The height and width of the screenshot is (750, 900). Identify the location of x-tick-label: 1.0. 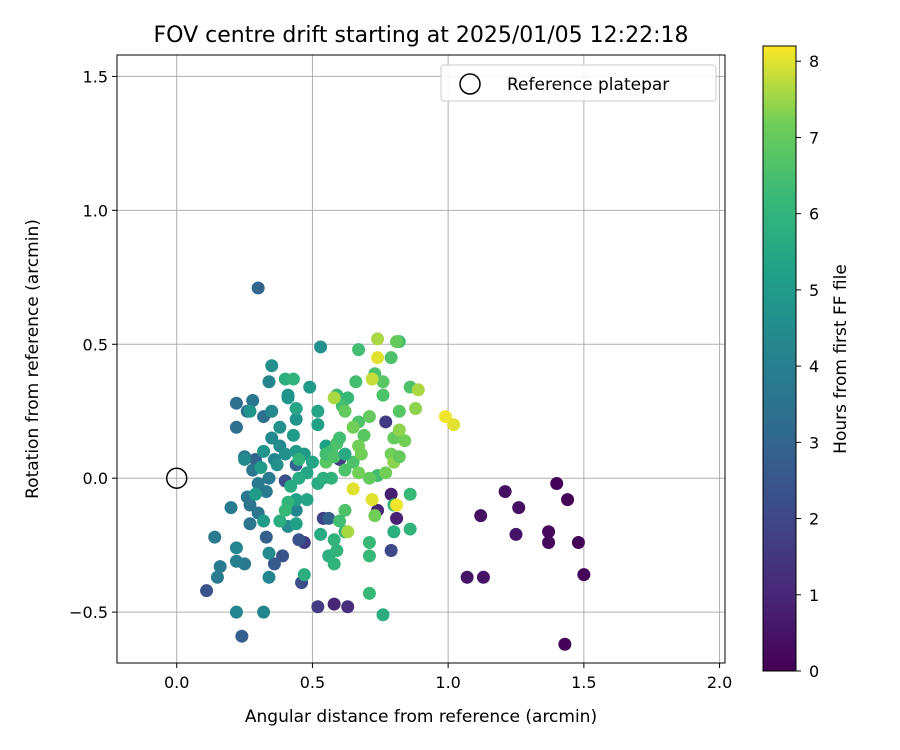
(447, 682).